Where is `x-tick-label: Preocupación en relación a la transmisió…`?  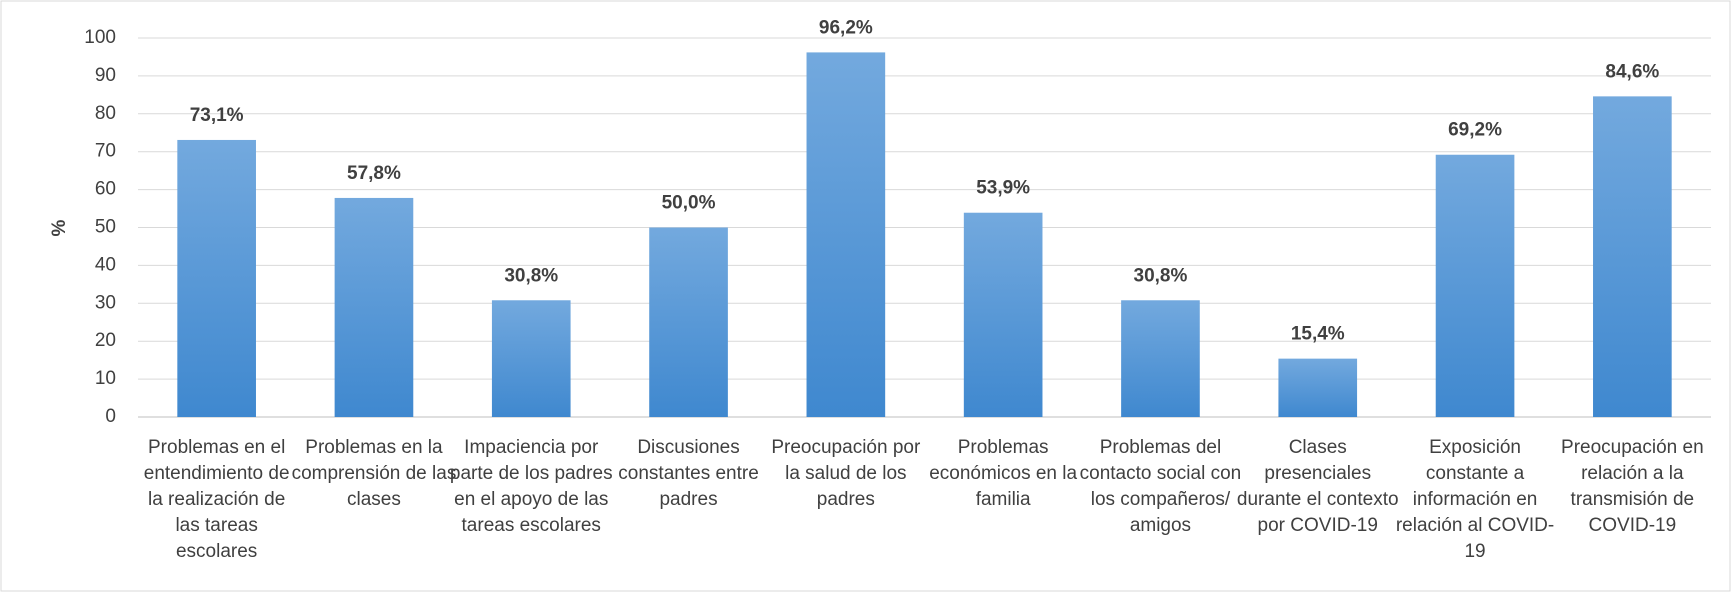
x-tick-label: Preocupación en relación a la transmisió… is located at coordinates (1632, 486).